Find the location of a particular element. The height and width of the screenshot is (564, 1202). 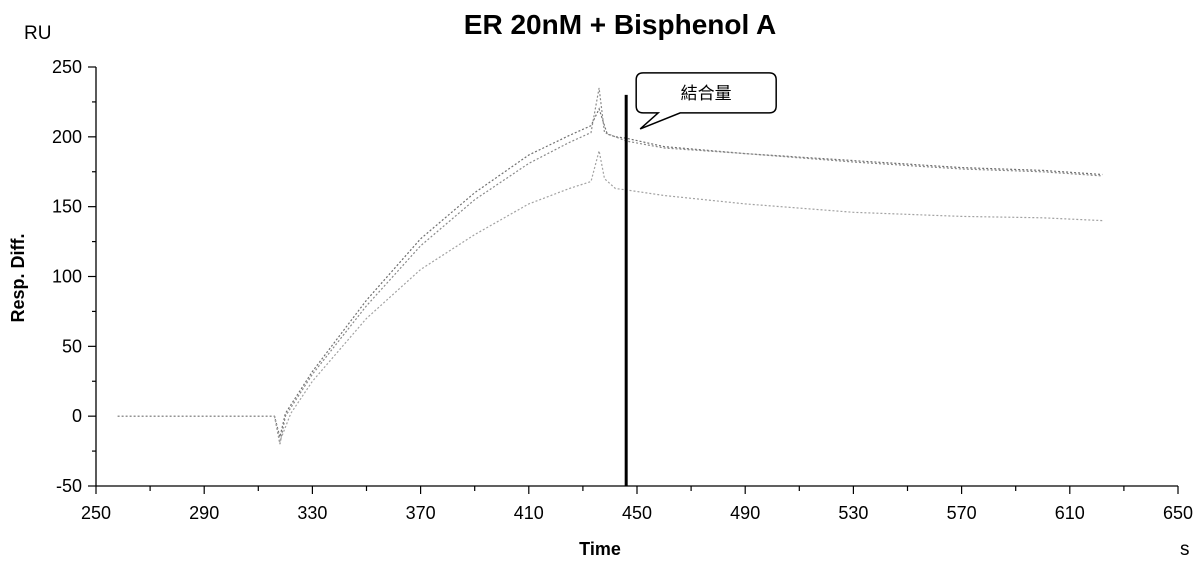

x-ticks: 250 290 330 370 410 450 490 530 570 610 650 is located at coordinates (637, 504).